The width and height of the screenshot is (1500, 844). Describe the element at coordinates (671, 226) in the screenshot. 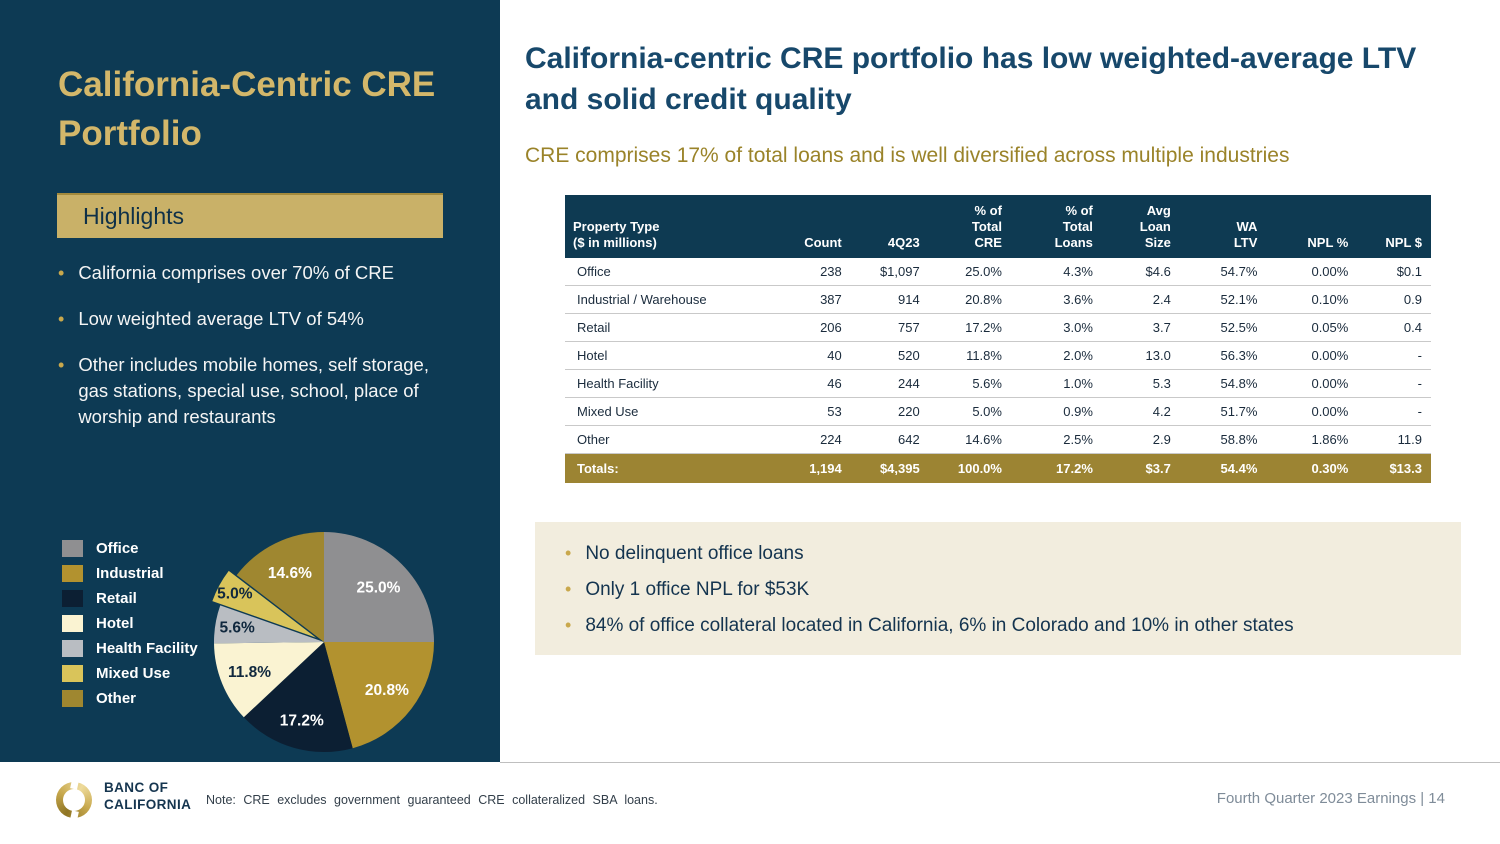

I see `column-header: Property Type ($ in millions)` at that location.